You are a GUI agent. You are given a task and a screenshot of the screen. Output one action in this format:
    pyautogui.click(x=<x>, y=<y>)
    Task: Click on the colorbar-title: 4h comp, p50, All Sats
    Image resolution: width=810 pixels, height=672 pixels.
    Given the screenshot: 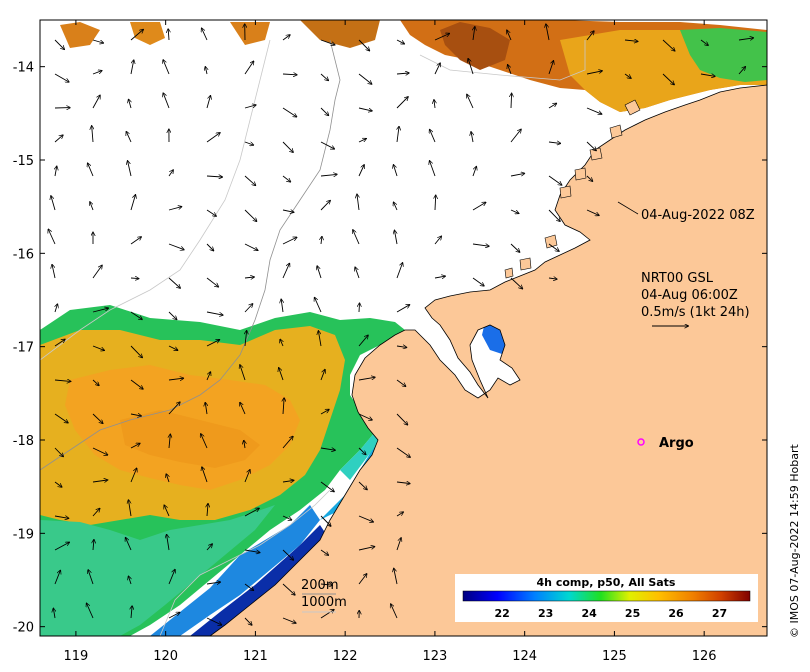 What is the action you would take?
    pyautogui.click(x=606, y=582)
    